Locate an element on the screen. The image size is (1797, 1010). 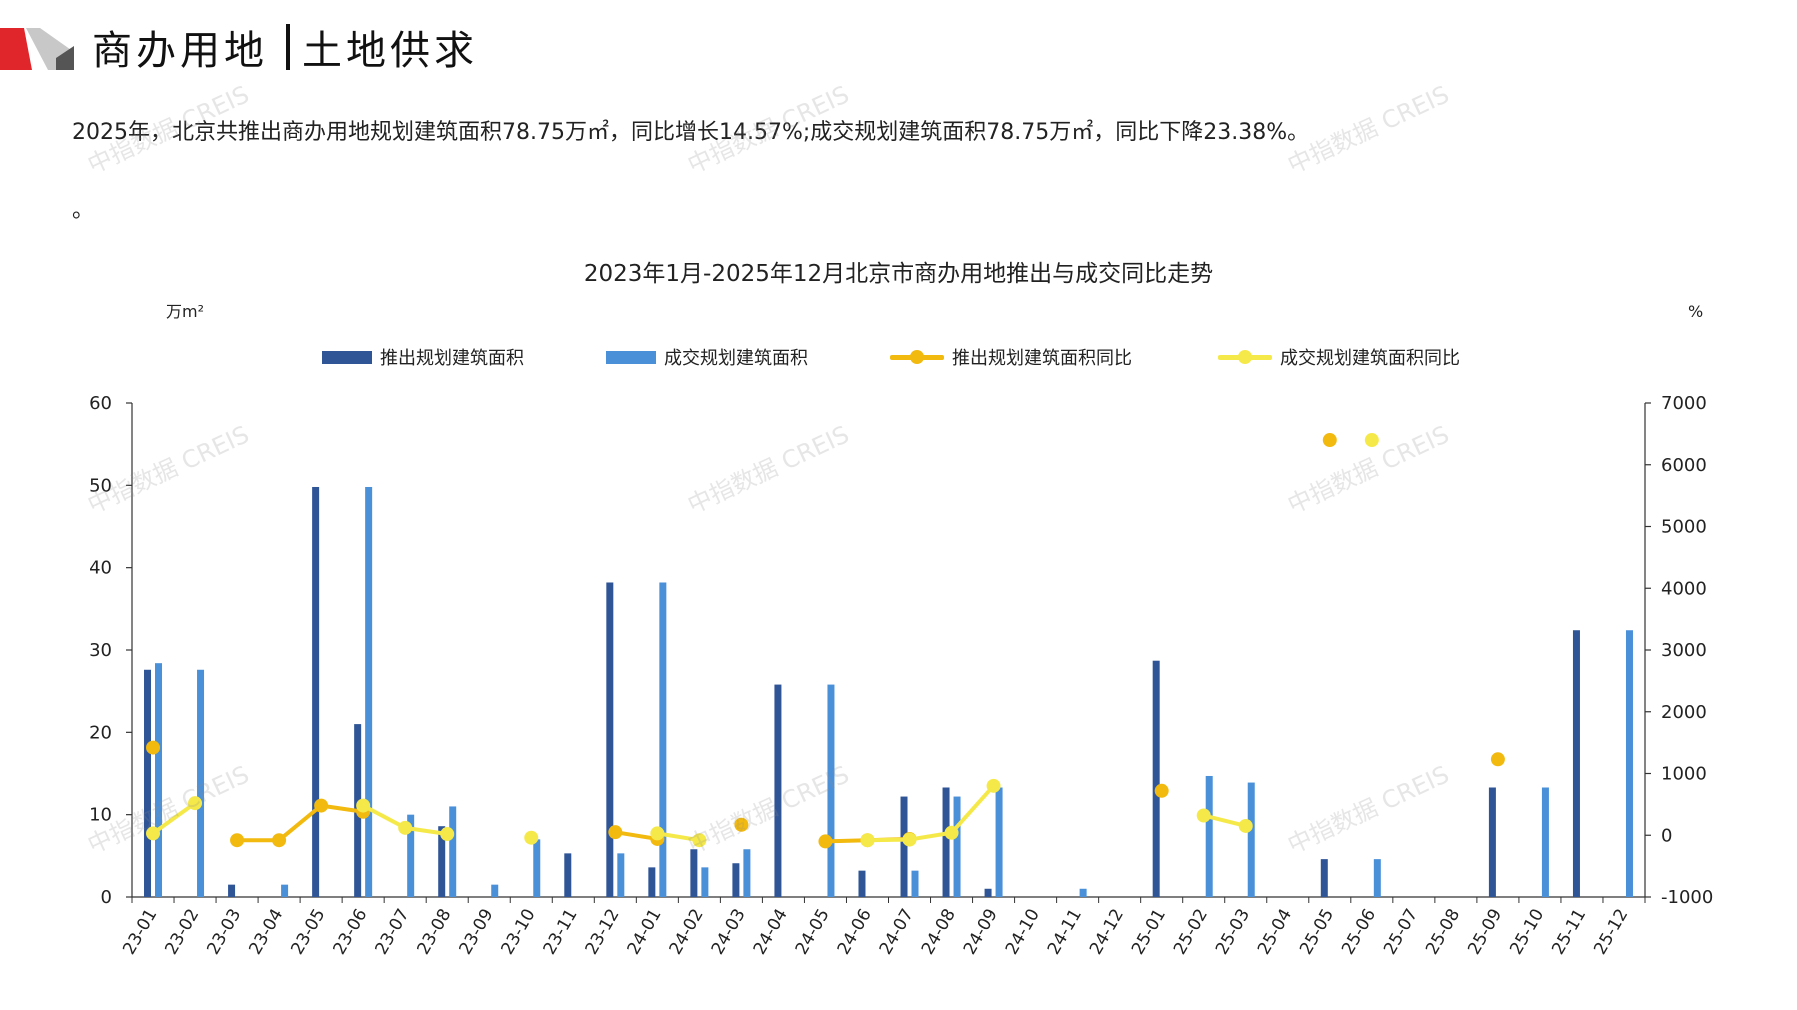
legend-label-deal-area: 成交规划建筑面积 is located at coordinates (736, 358).